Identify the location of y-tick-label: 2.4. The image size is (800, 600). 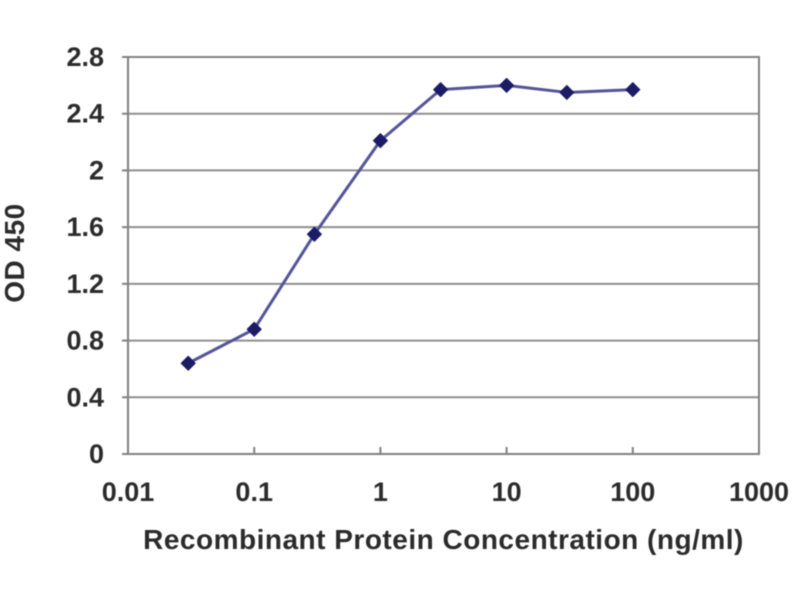
(85, 114).